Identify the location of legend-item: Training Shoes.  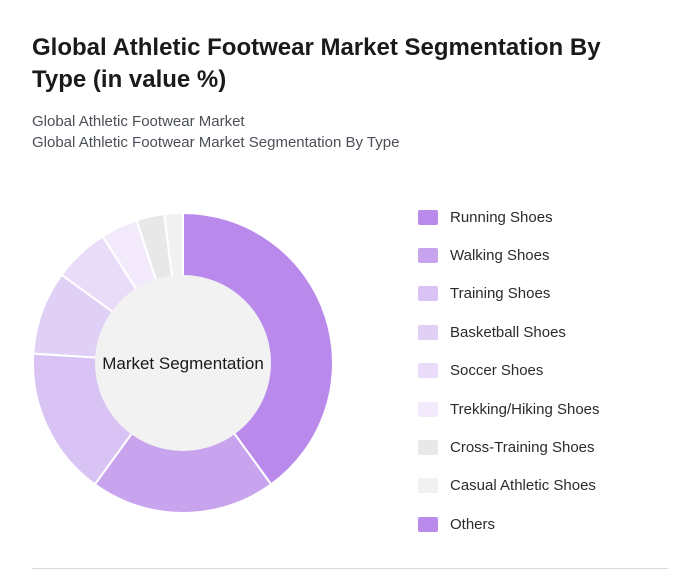
(509, 294).